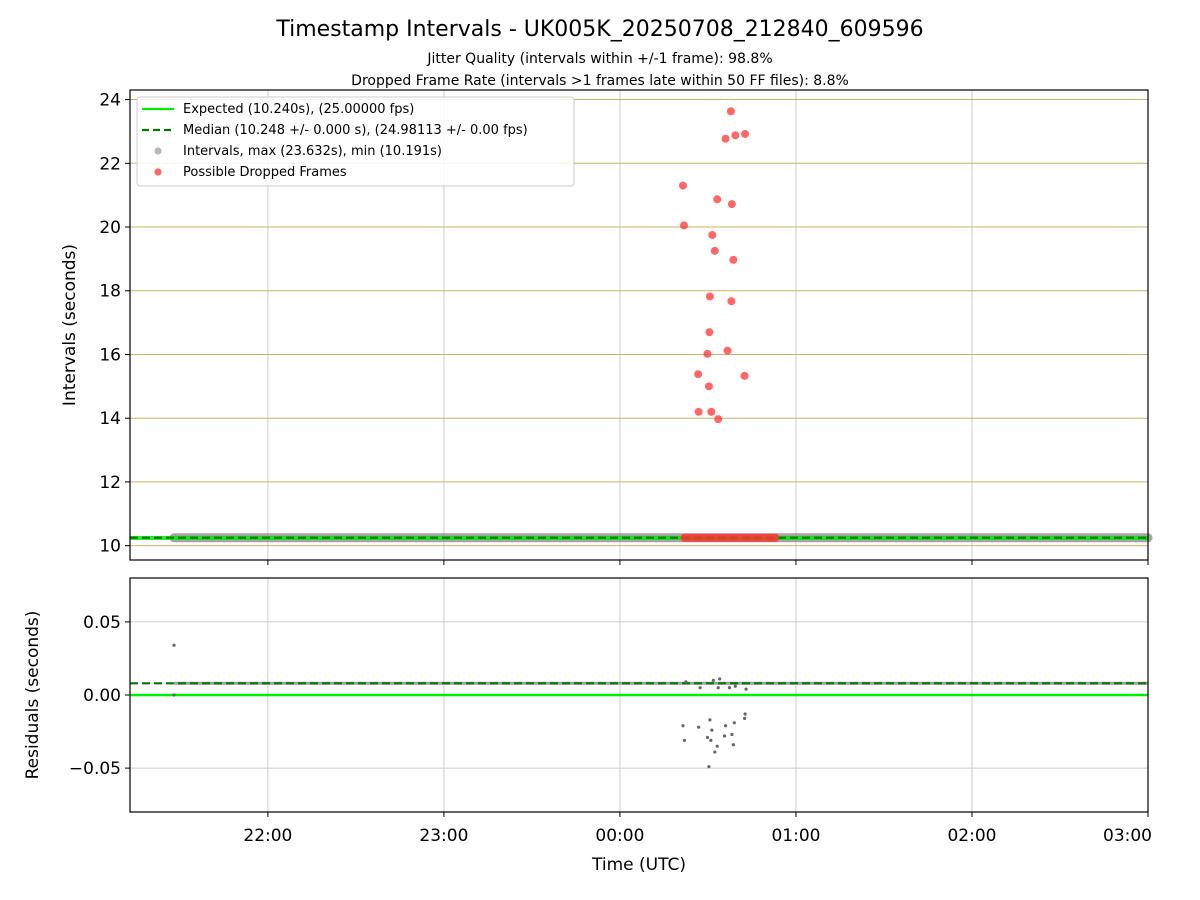 This screenshot has height=900, width=1200. Describe the element at coordinates (110, 228) in the screenshot. I see `intervals-y-tick-label: 20` at that location.